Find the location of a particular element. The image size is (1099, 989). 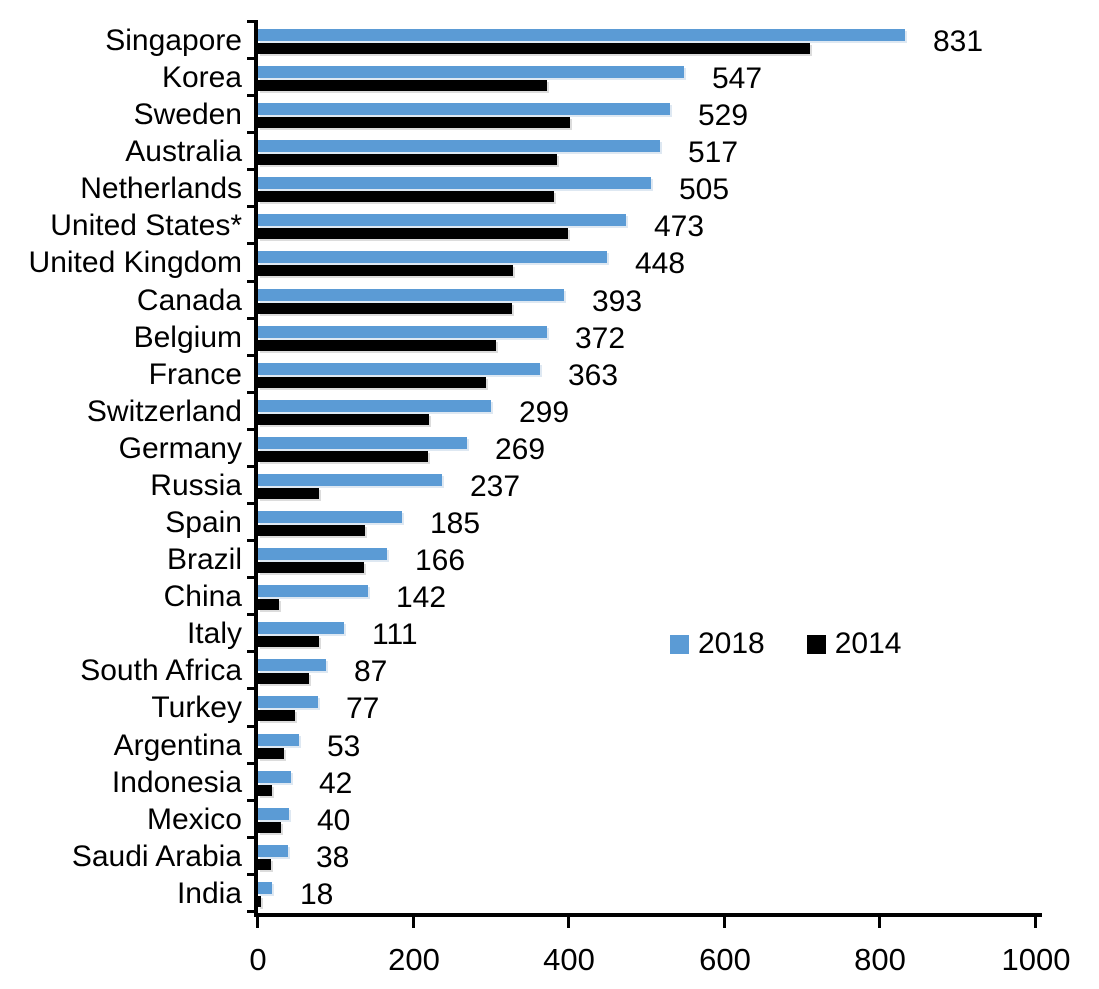

category-label: Turkey is located at coordinates (196, 708).